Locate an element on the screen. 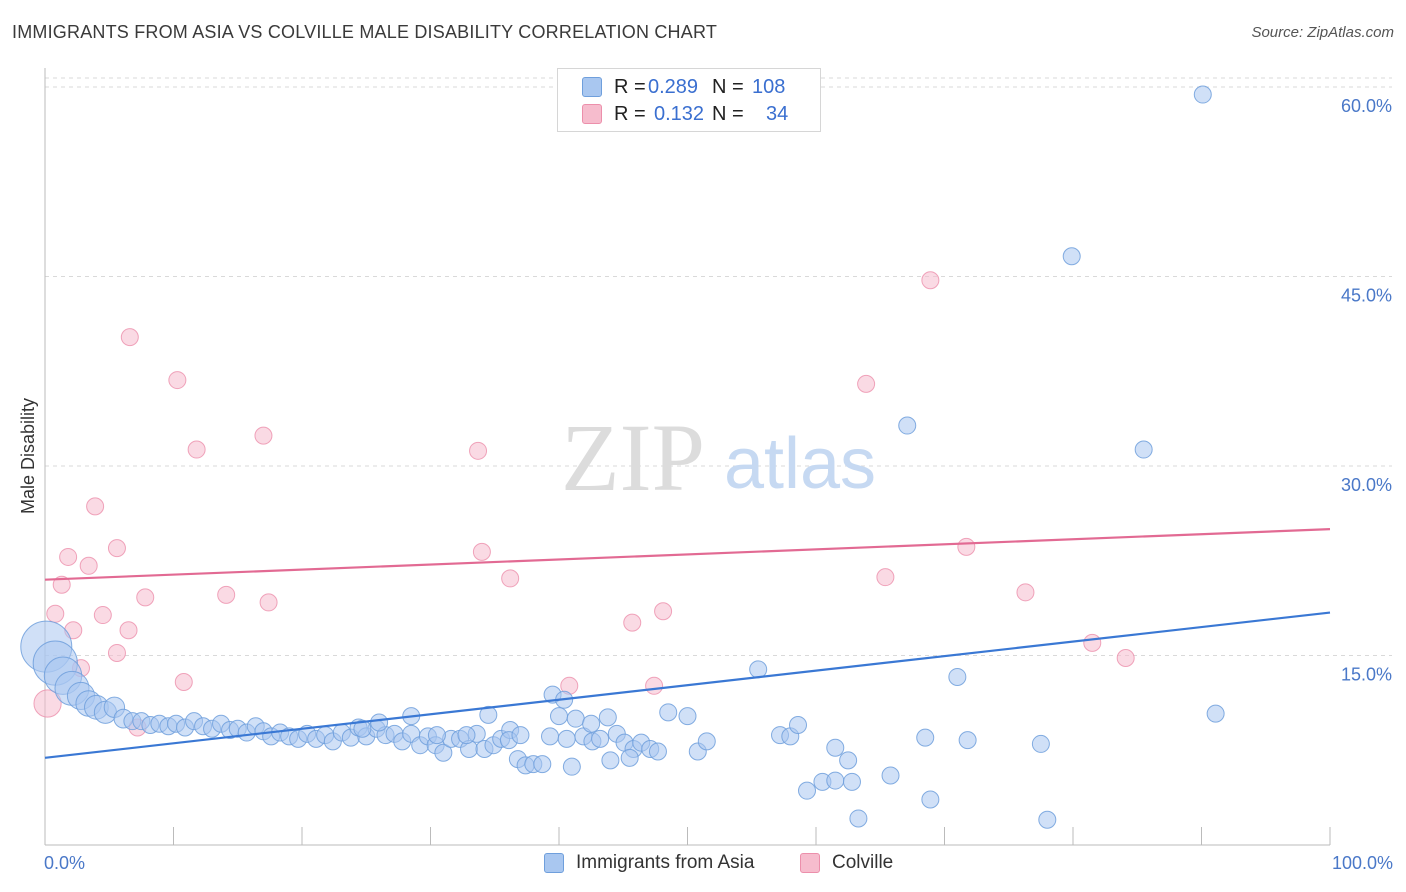 The height and width of the screenshot is (892, 1406). series-legend: Immigrants from Asia Colville is located at coordinates (703, 865).